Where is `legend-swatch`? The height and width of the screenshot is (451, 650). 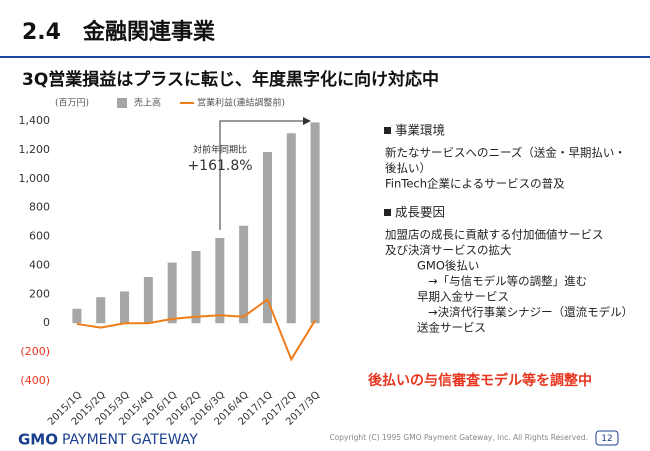
legend-swatch is located at coordinates (122, 103).